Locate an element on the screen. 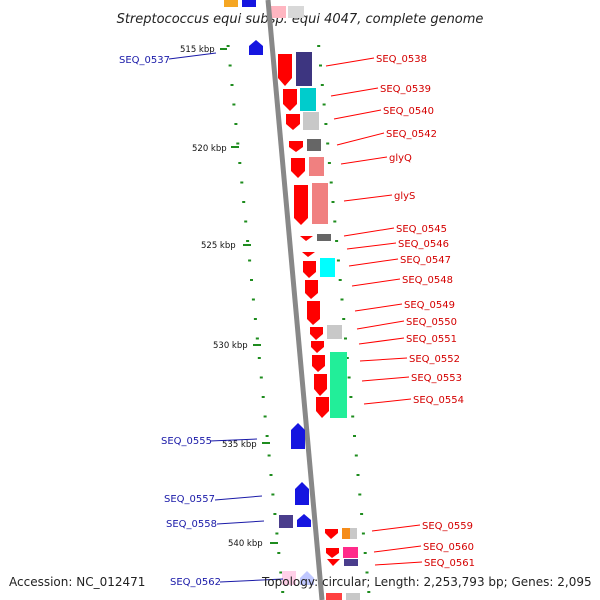 Image resolution: width=600 pixels, height=600 pixels. gene-label-seq-0548: SEQ_0548 is located at coordinates (427, 280).